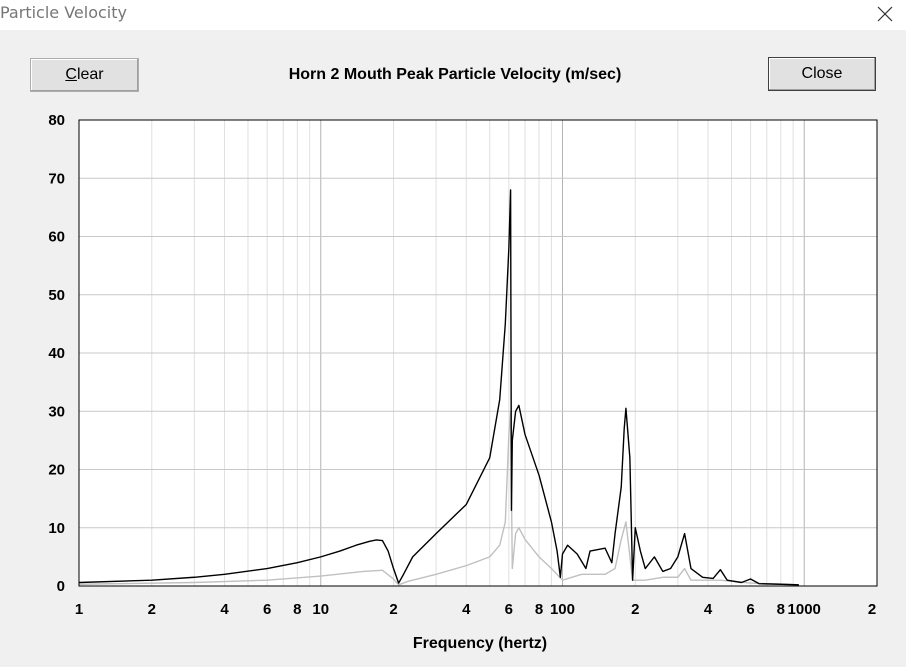 Image resolution: width=906 pixels, height=667 pixels. I want to click on clear-button: Clear, so click(84, 75).